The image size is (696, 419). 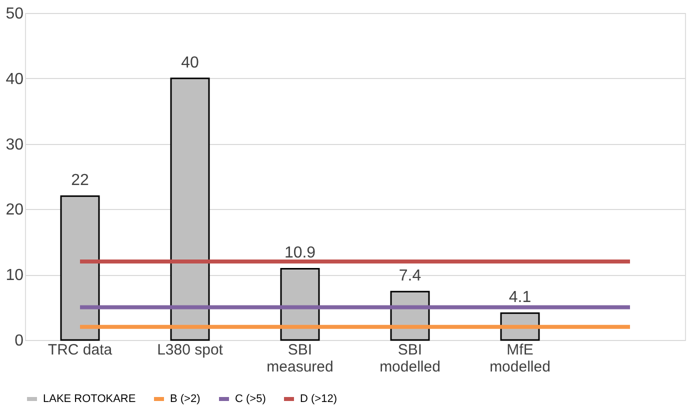 I want to click on y-tick-label: 10, so click(x=15, y=275).